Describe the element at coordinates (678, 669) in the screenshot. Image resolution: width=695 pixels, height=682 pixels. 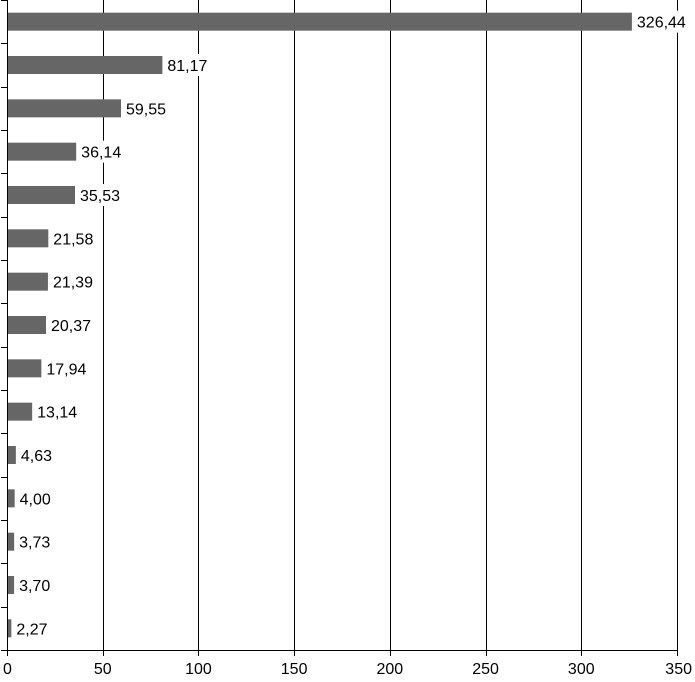
I see `x-tick-label-350: 350` at that location.